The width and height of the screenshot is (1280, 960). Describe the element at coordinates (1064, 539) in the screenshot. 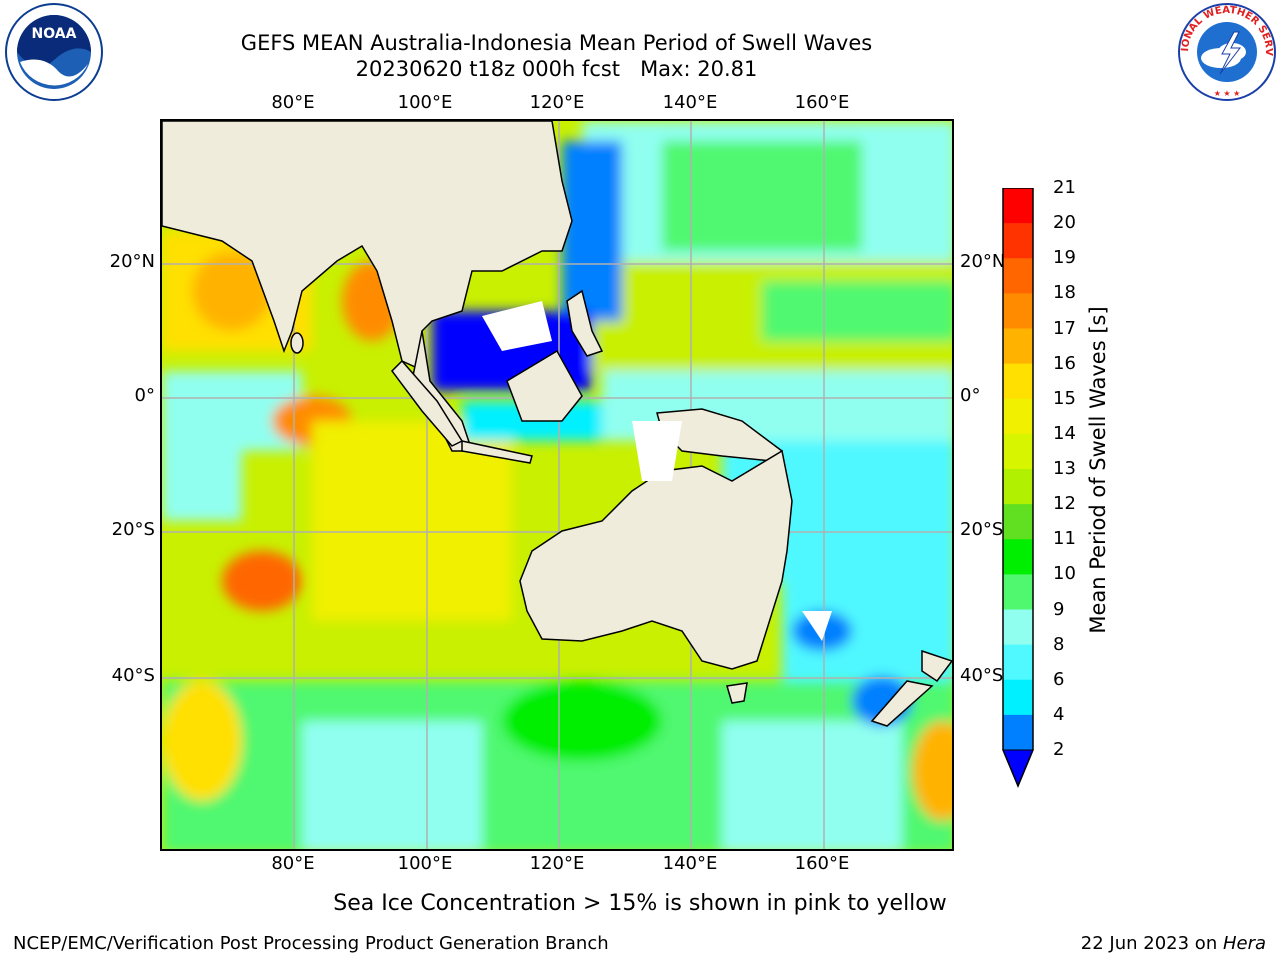

I see `colorbar-tick-label: 11` at that location.